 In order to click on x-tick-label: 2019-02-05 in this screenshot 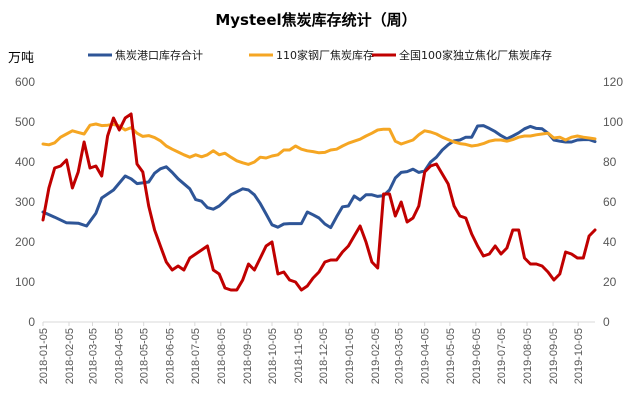, I will do `click(376, 356)`.